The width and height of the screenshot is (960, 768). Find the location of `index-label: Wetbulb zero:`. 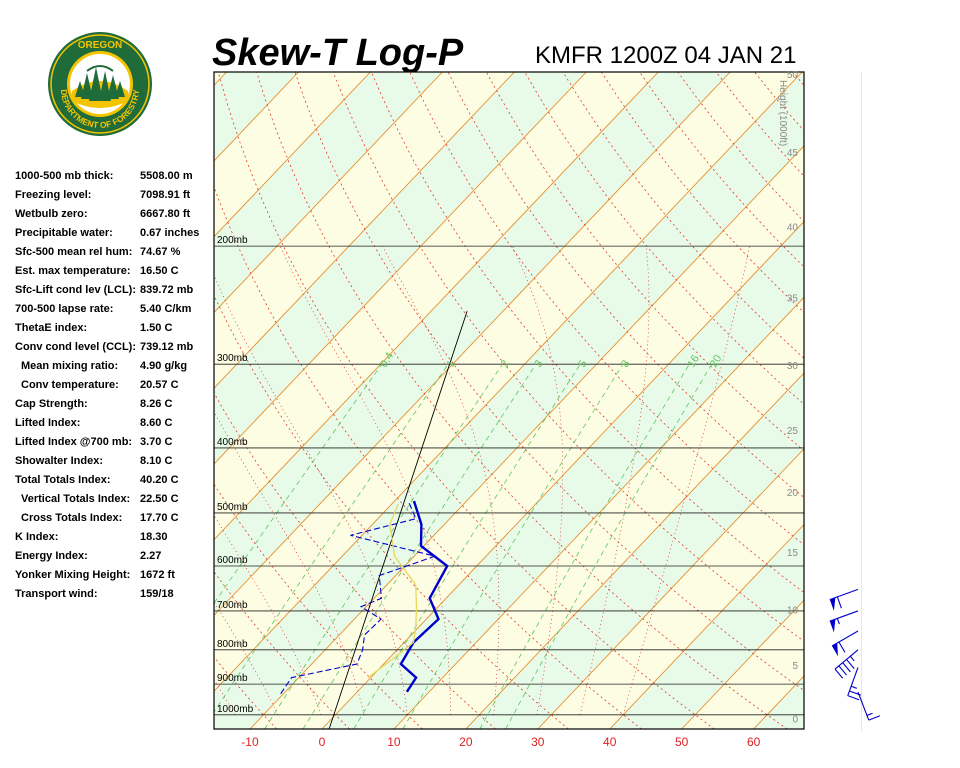

index-label: Wetbulb zero: is located at coordinates (51, 214).